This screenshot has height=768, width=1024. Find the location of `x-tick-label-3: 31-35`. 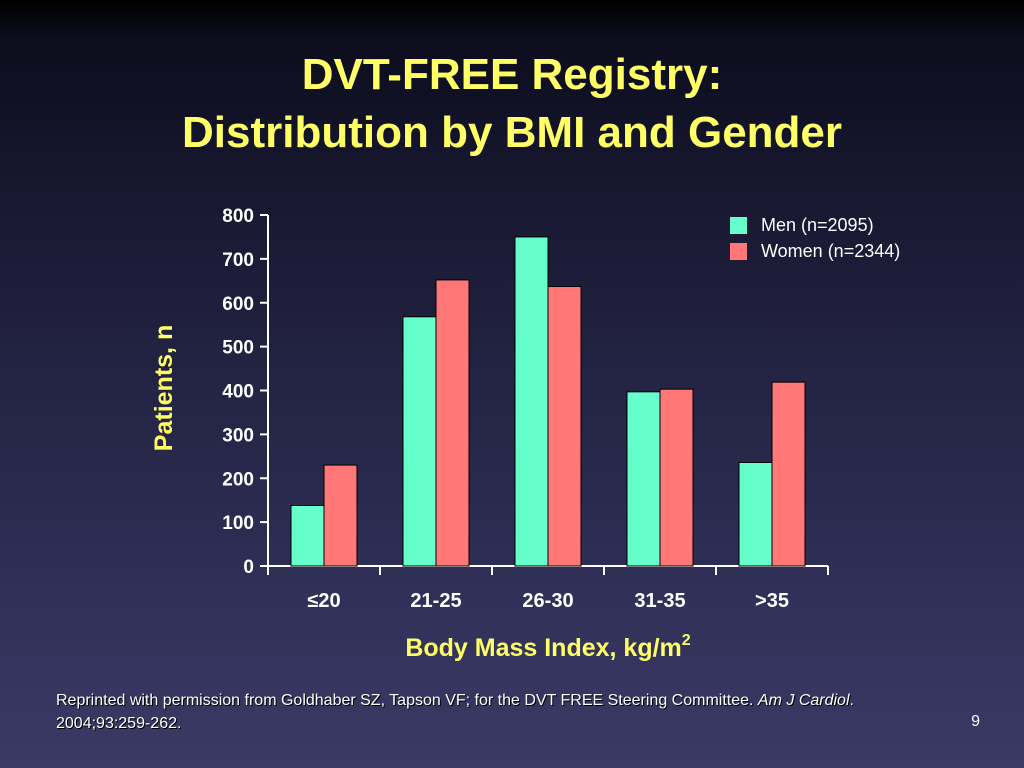

x-tick-label-3: 31-35 is located at coordinates (659, 601).